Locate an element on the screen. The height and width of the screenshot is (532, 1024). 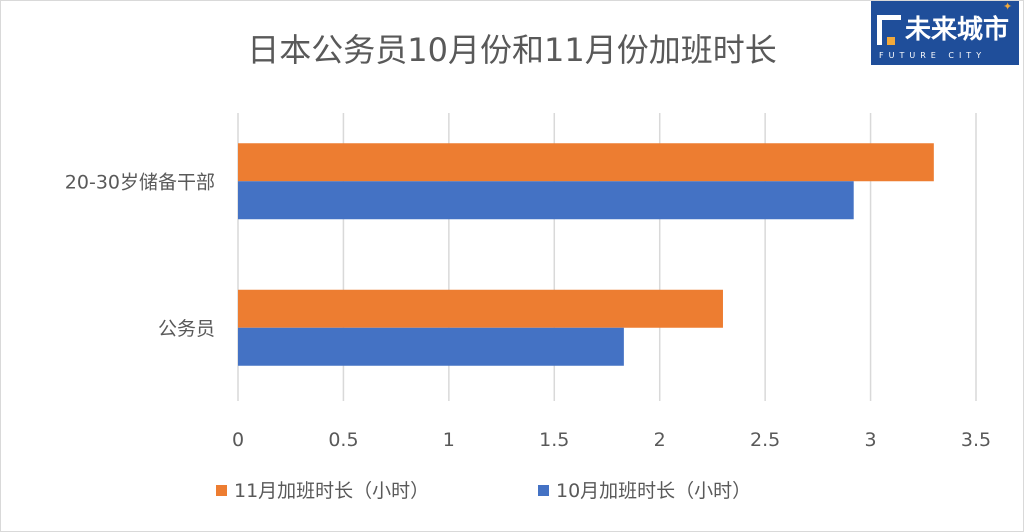
star-icon: ✦ is located at coordinates (1008, 7).